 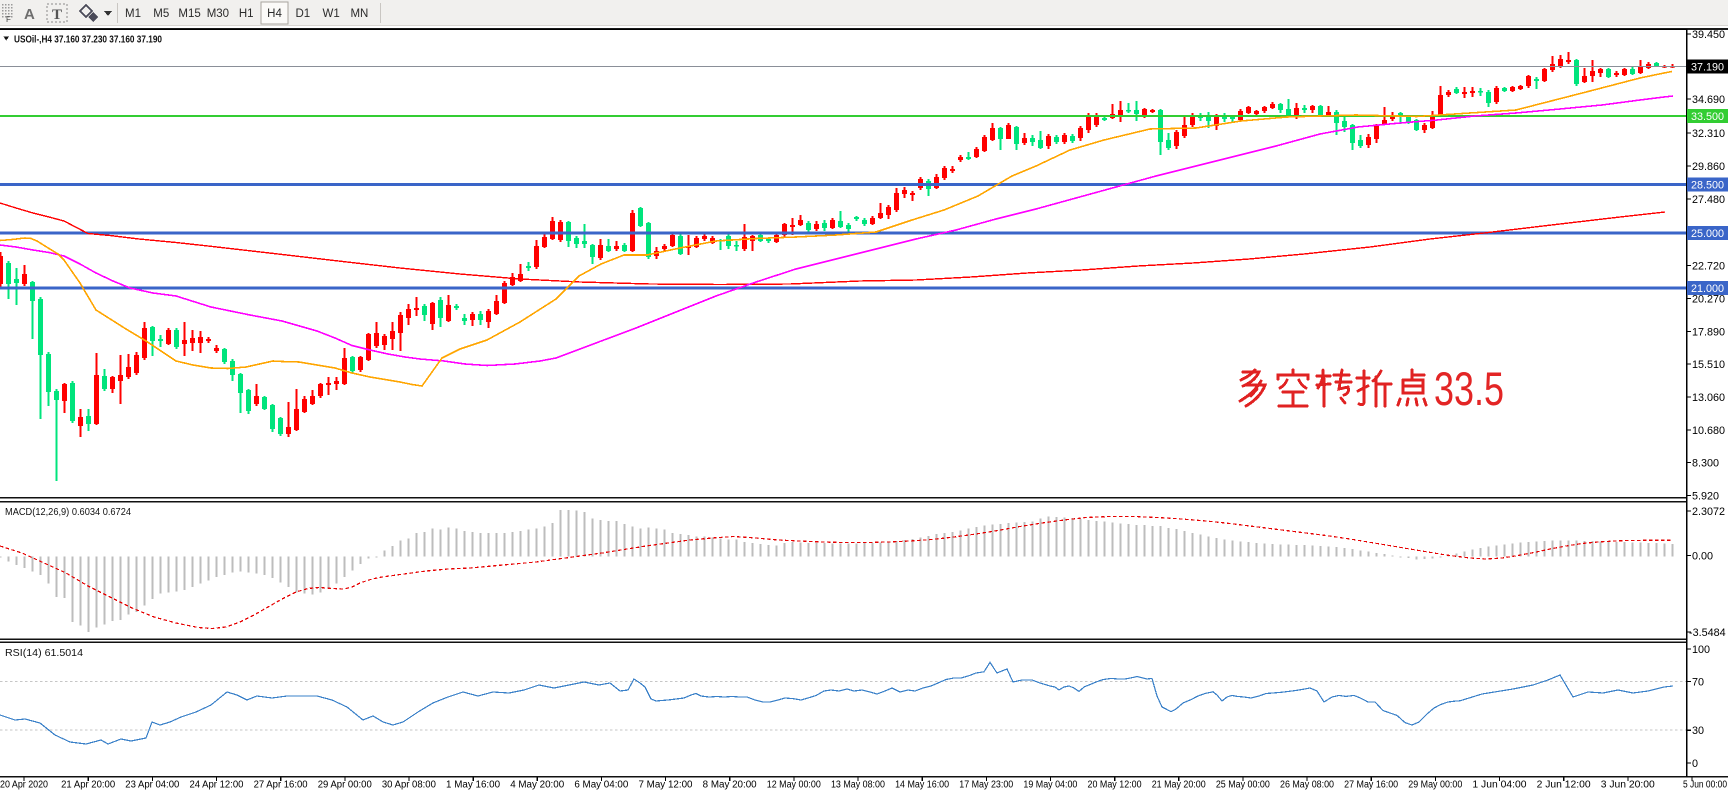 I want to click on svg-text: 10.680, so click(x=1708, y=431).